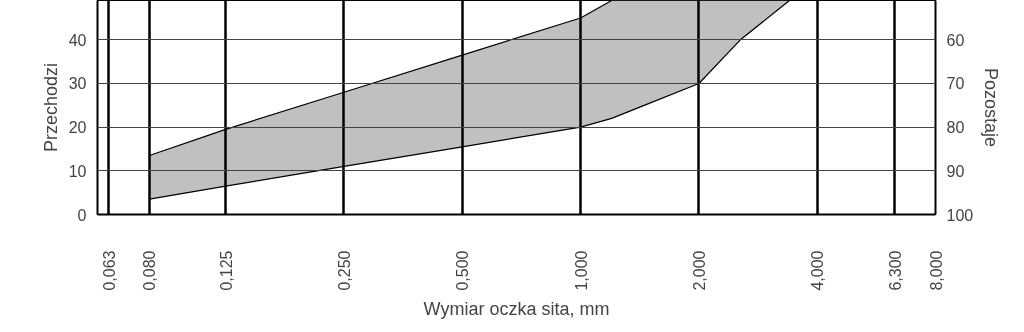 The width and height of the screenshot is (1024, 332). What do you see at coordinates (226, 270) in the screenshot?
I see `x-tick-label: 0,125` at bounding box center [226, 270].